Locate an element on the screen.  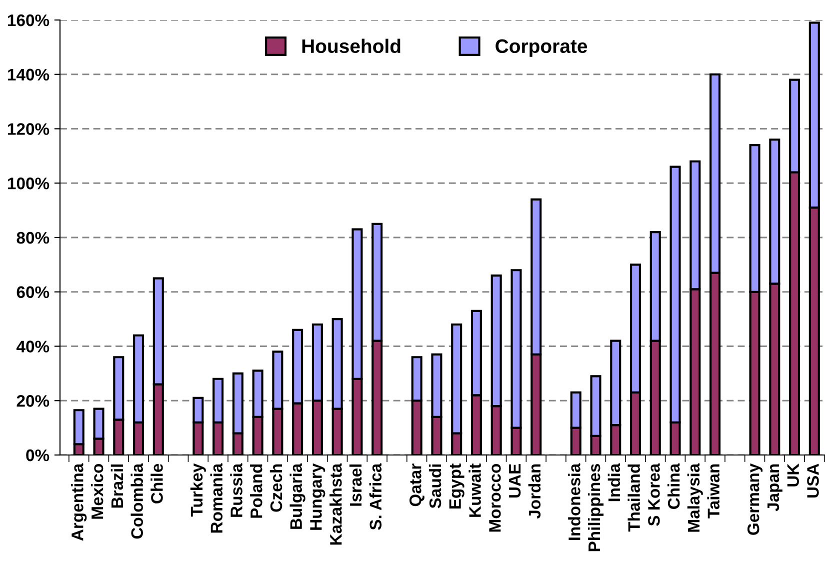
x-tick-label: Colombia is located at coordinates (136, 501).